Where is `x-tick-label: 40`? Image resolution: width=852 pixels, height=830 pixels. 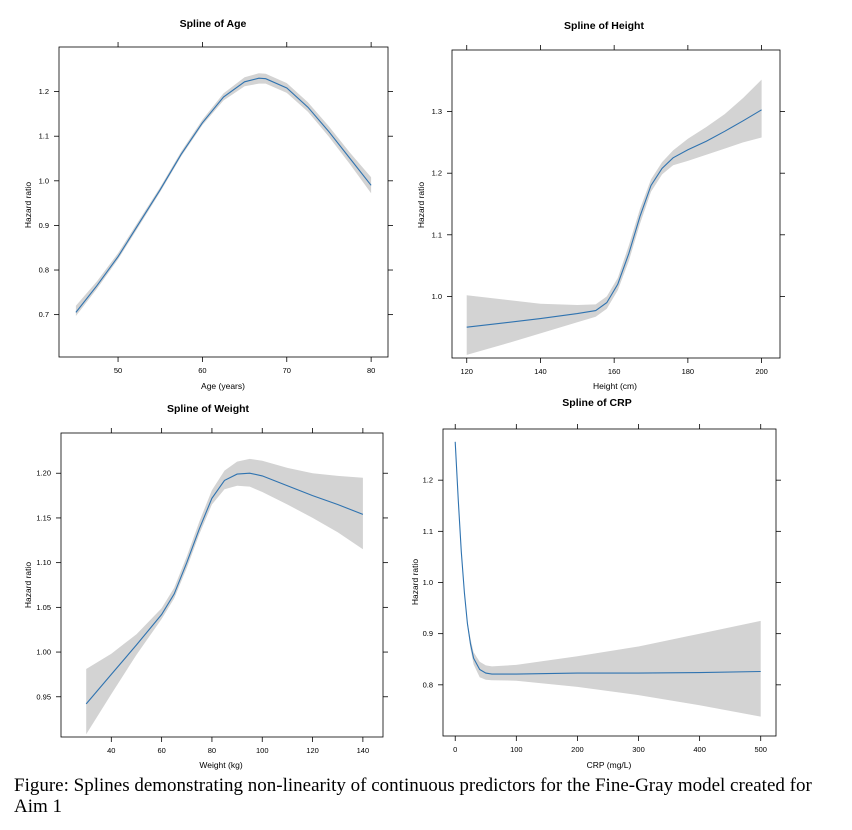
x-tick-label: 40 is located at coordinates (111, 750).